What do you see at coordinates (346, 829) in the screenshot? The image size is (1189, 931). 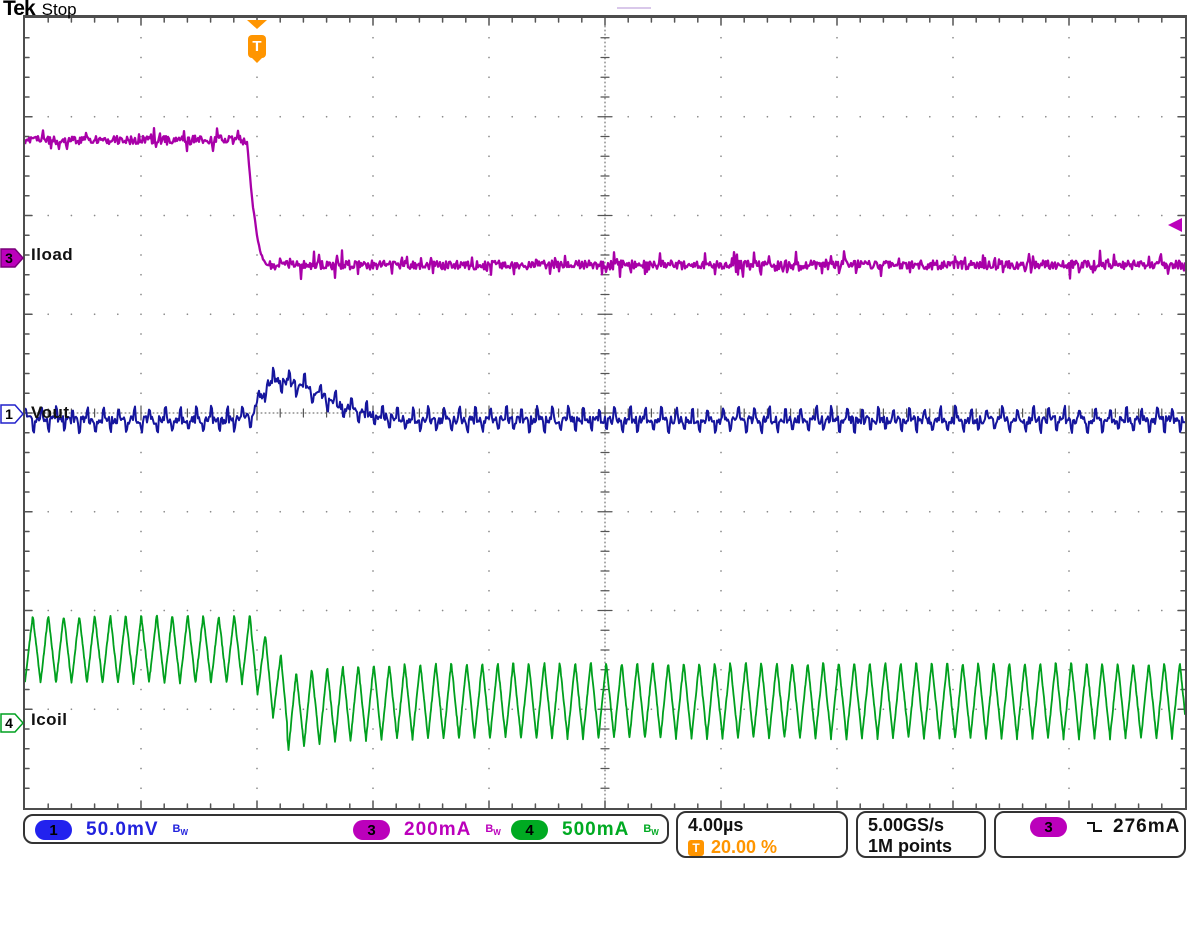 I see `channel-readouts-box: 1 50.0mV BW 3 200mA BW 4 500mA BW` at bounding box center [346, 829].